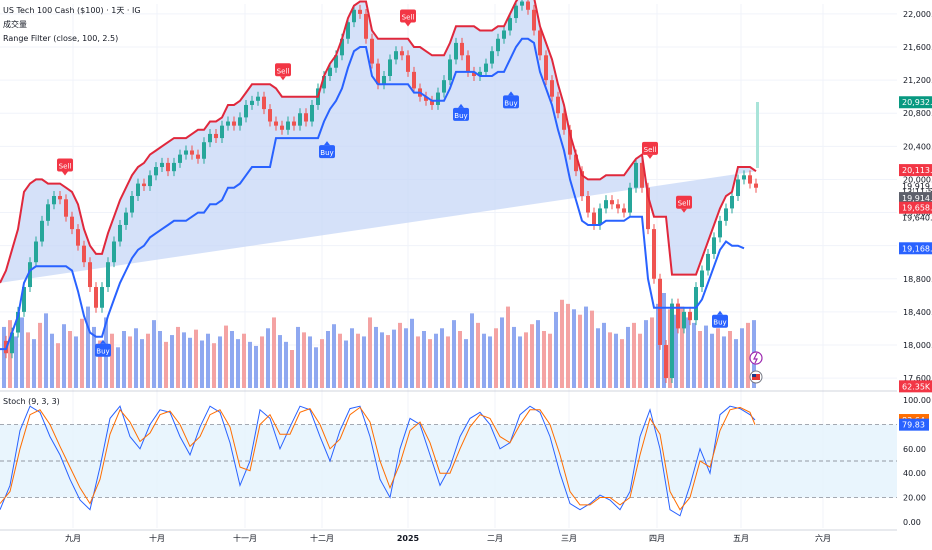 This screenshot has height=550, width=932. What do you see at coordinates (73, 538) in the screenshot?
I see `time-tick-label: 九月` at bounding box center [73, 538].